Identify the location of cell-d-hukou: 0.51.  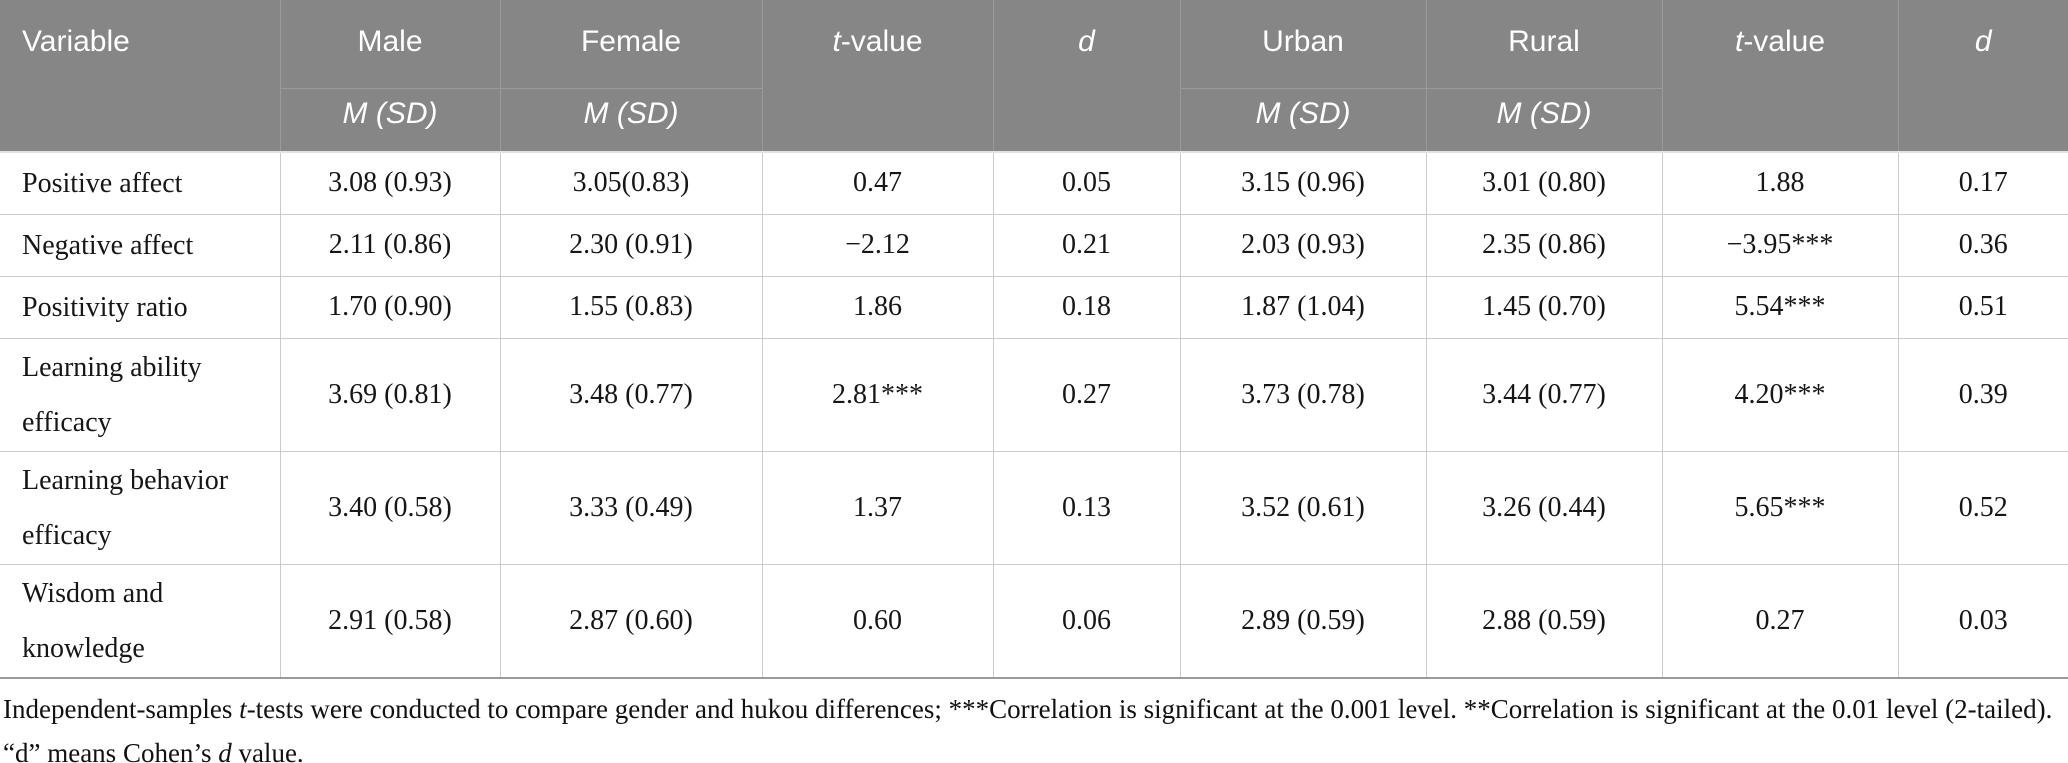
(1982, 307).